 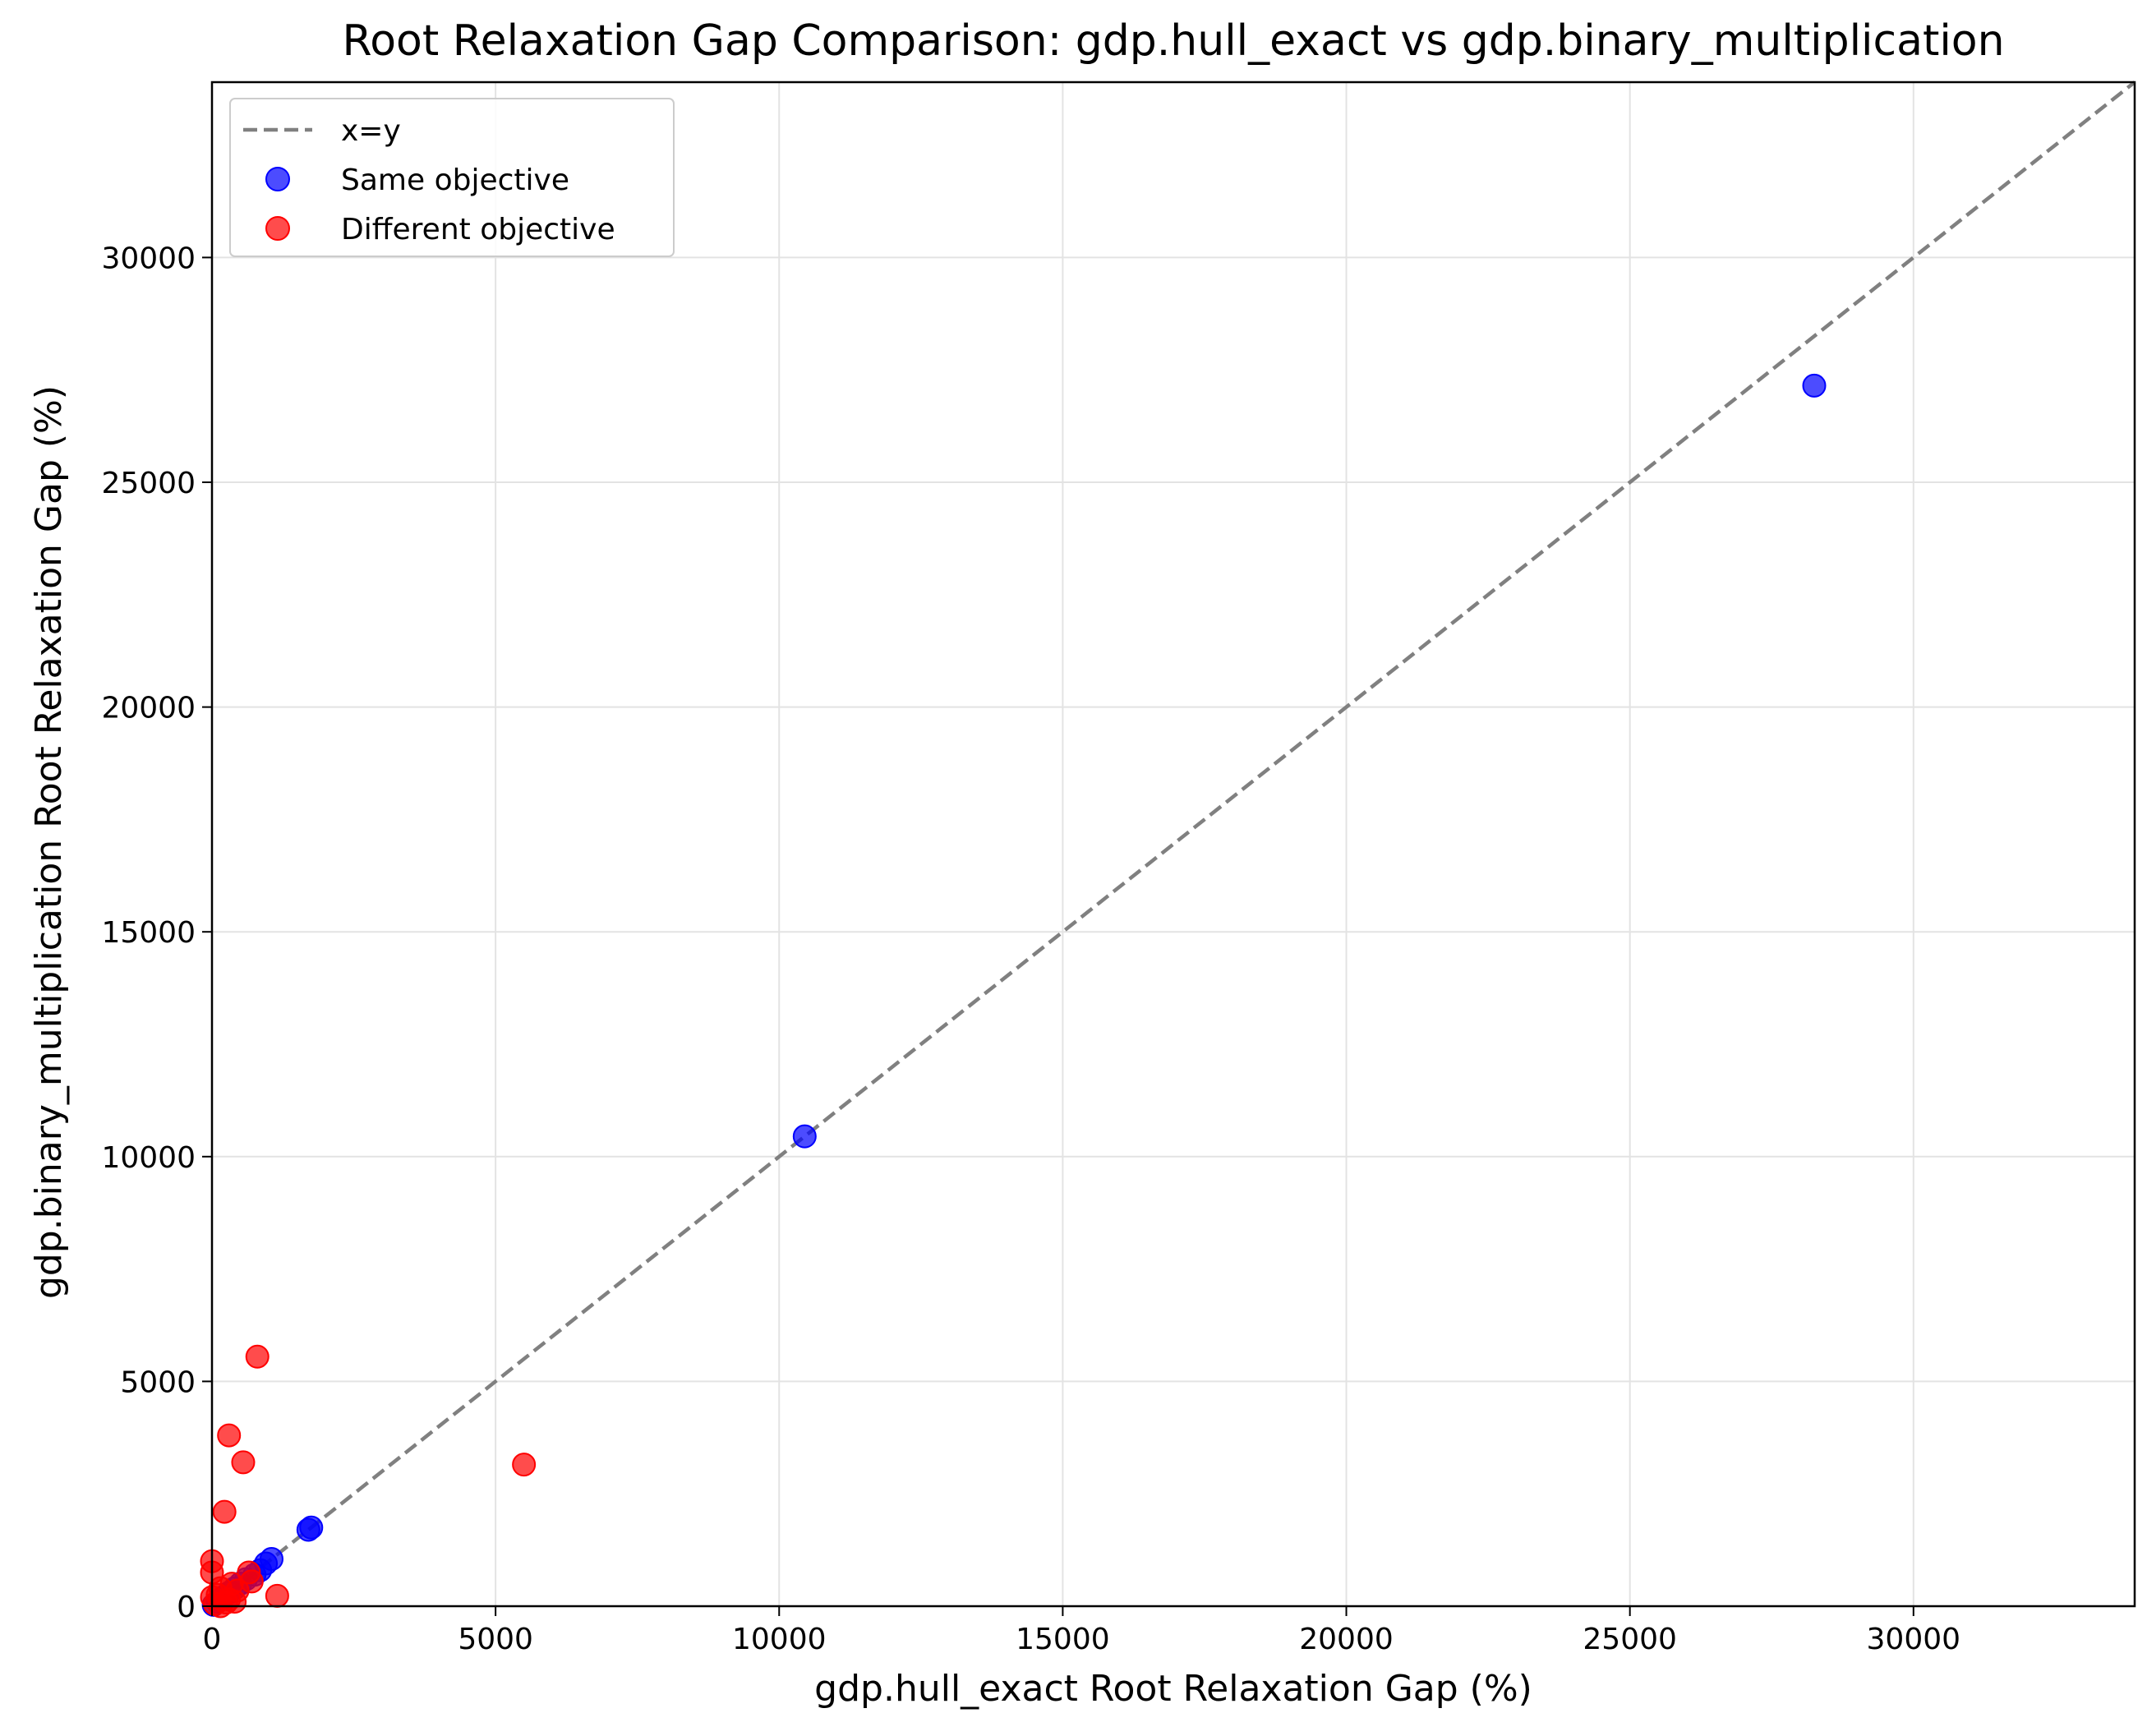 What do you see at coordinates (158, 1382) in the screenshot?
I see `y-tick-label: 5000` at bounding box center [158, 1382].